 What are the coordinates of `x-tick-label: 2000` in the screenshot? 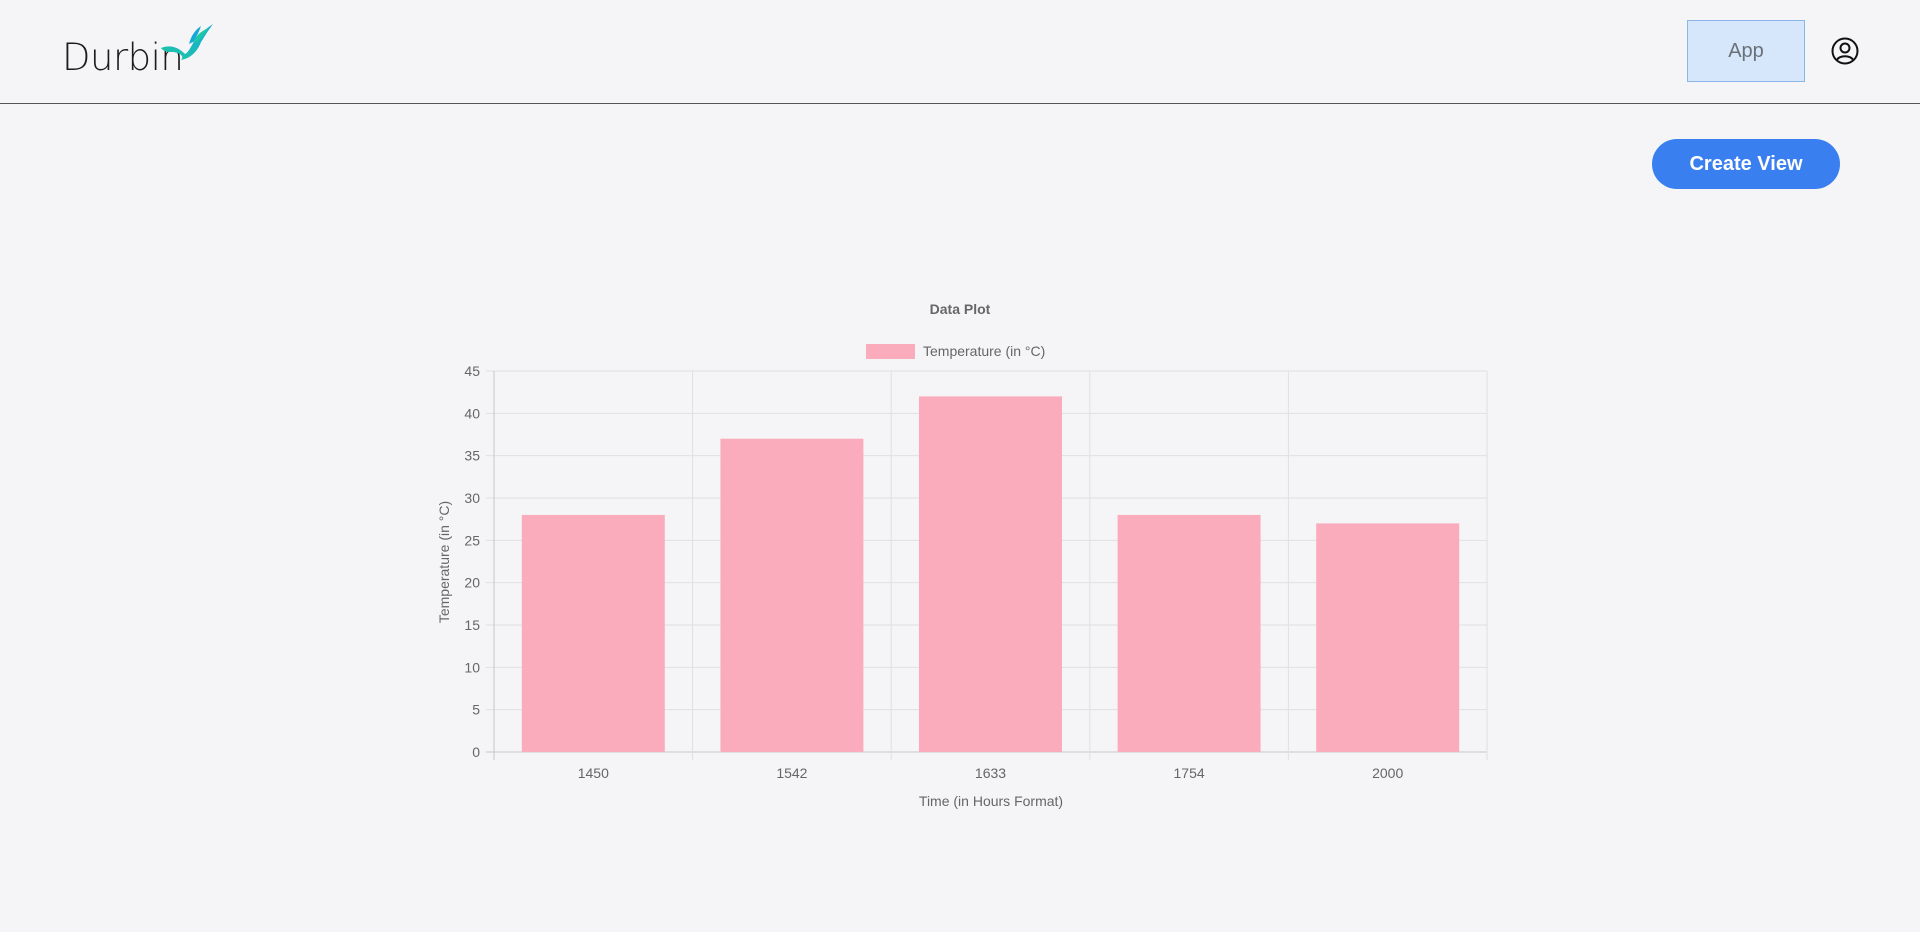 It's located at (1387, 773).